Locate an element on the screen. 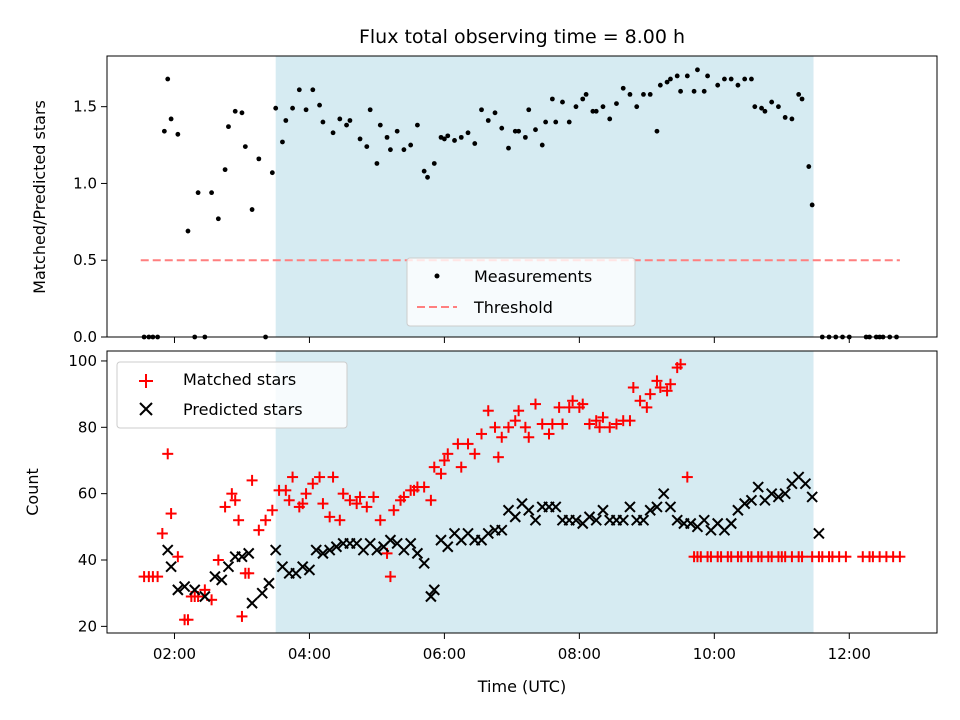 The width and height of the screenshot is (960, 720). count-tick-label: 20 is located at coordinates (87, 626).